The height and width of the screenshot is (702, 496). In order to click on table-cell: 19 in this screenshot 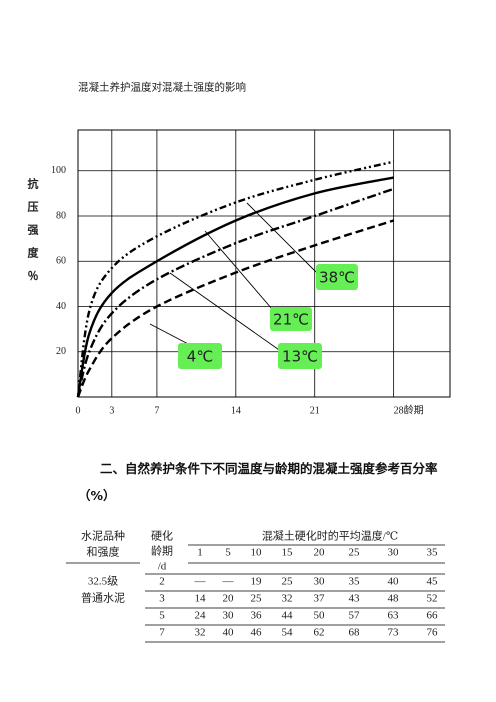, I will do `click(257, 582)`.